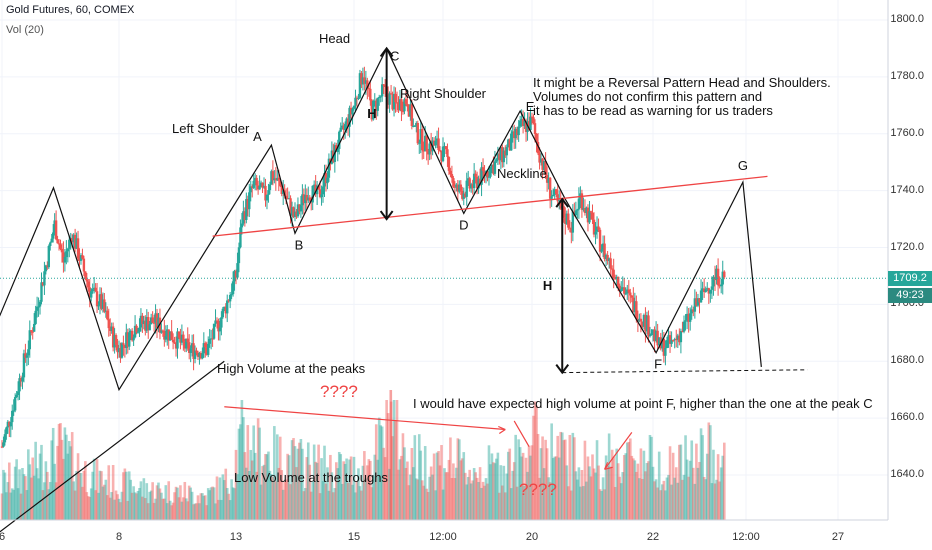 The width and height of the screenshot is (932, 550). I want to click on volume-trend-line, so click(365, 418).